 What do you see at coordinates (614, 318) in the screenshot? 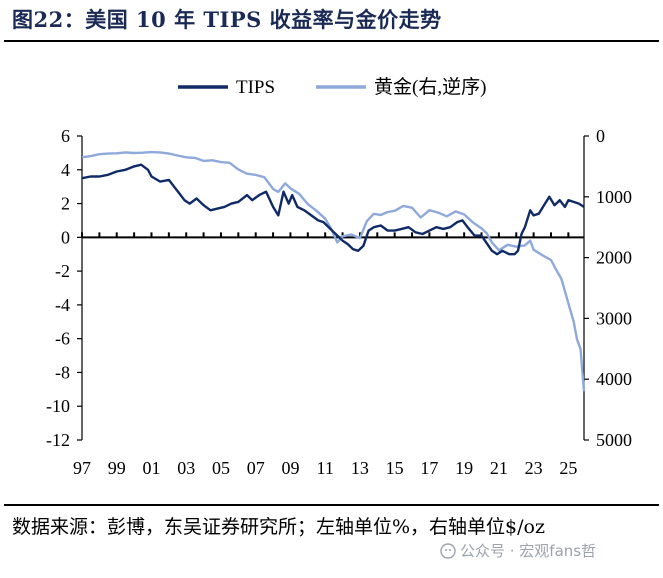
I see `right-tick-label: 3000` at bounding box center [614, 318].